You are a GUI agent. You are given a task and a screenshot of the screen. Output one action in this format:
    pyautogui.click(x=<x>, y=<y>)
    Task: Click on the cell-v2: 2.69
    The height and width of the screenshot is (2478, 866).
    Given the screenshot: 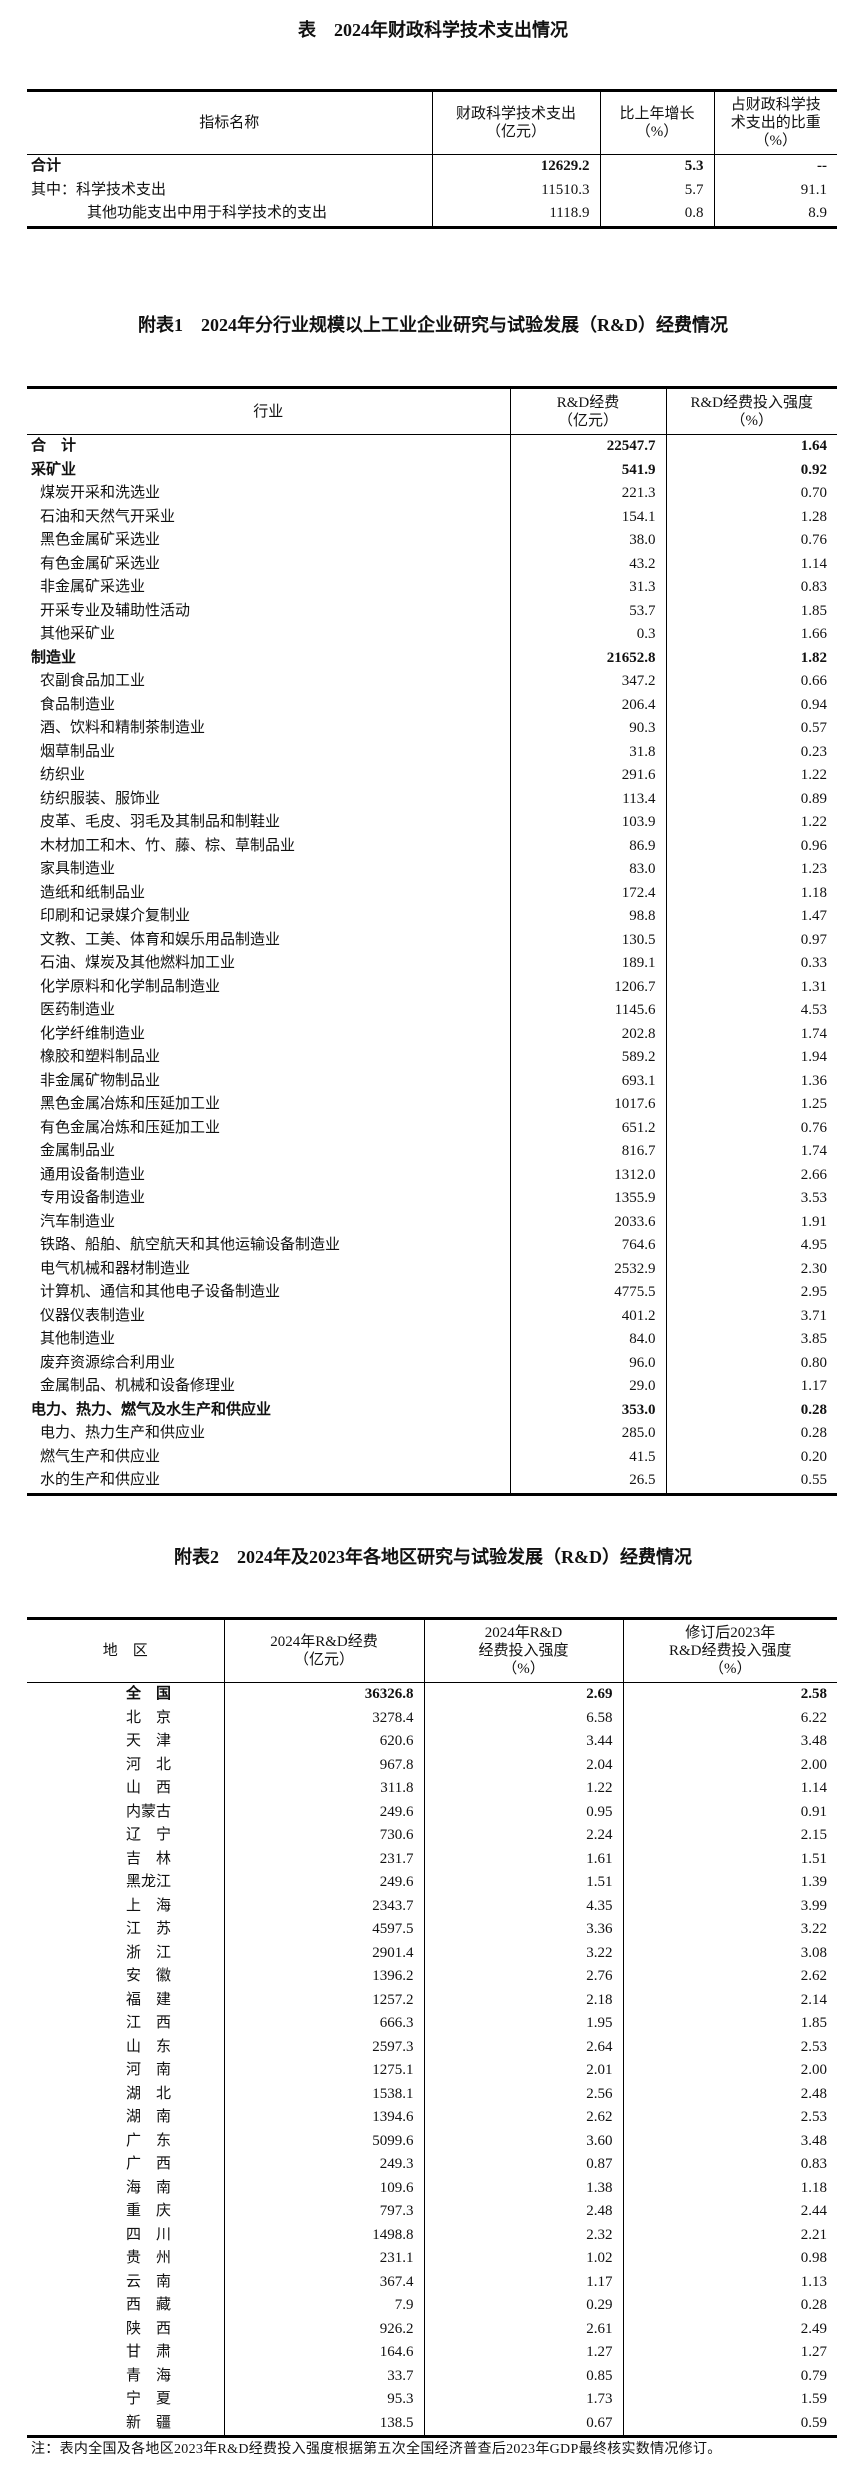 What is the action you would take?
    pyautogui.click(x=523, y=1694)
    